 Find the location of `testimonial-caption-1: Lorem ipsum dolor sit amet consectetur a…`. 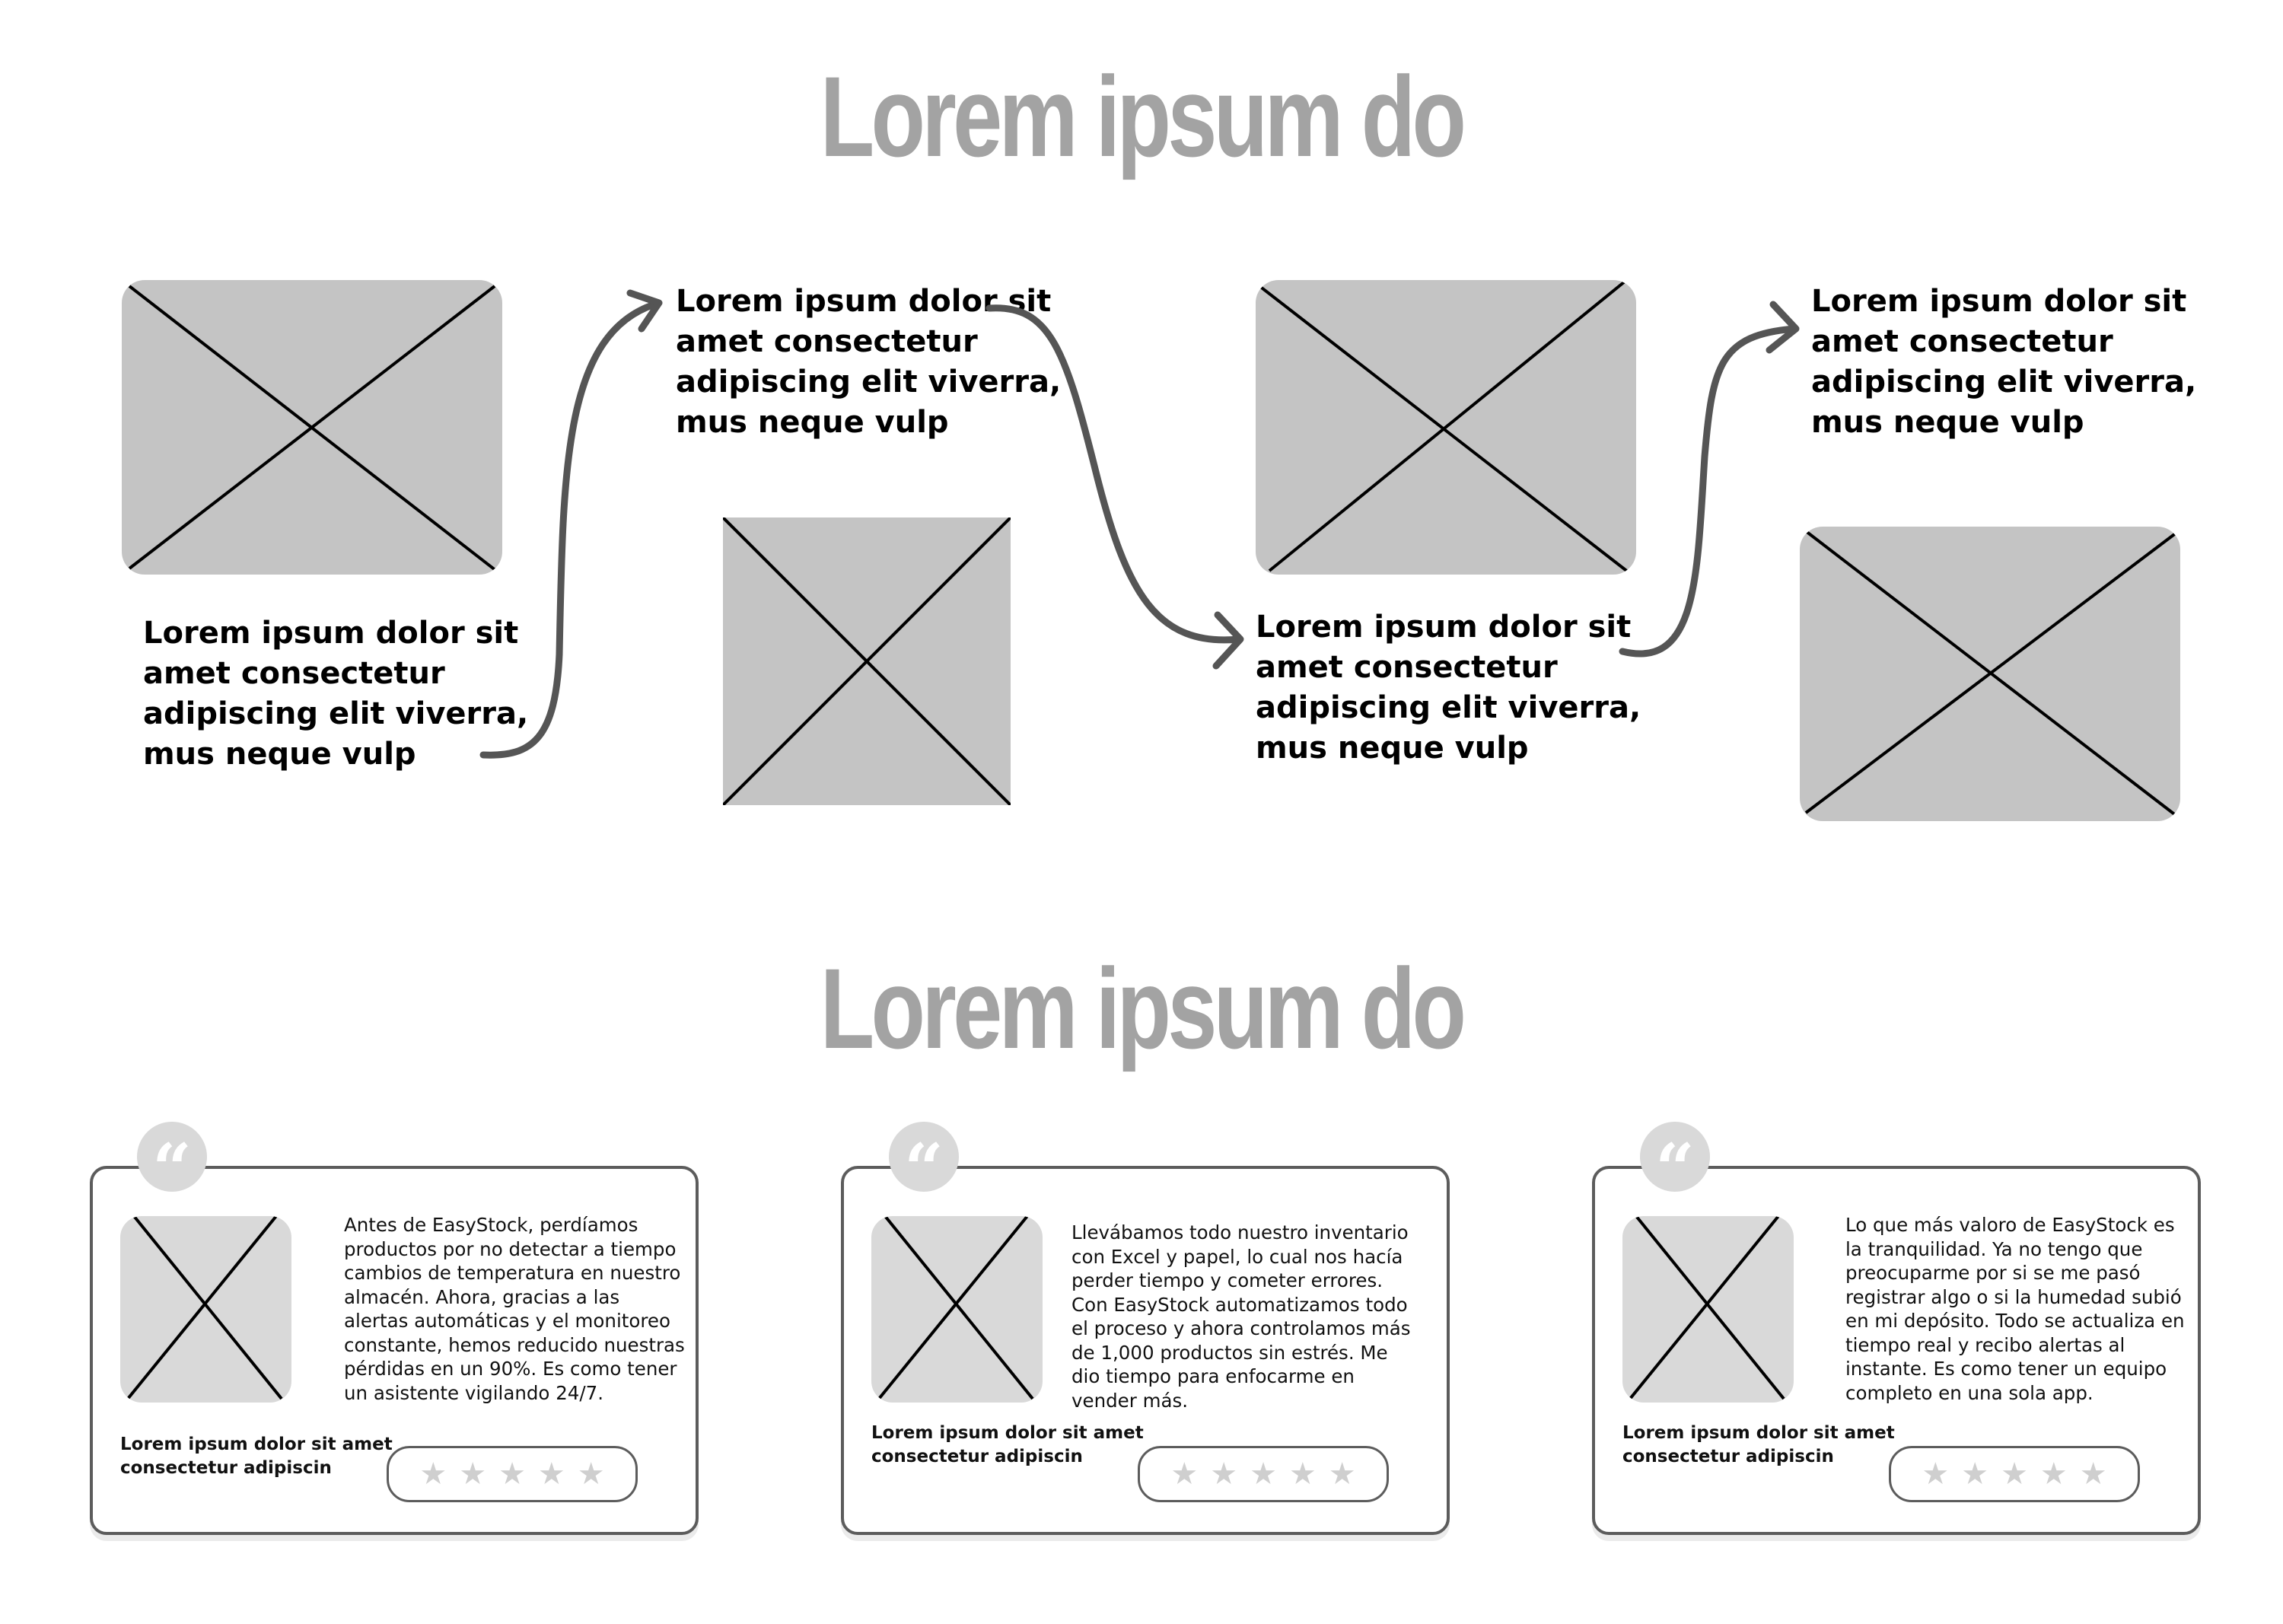

testimonial-caption-1: Lorem ipsum dolor sit amet consectetur a… is located at coordinates (256, 1456).